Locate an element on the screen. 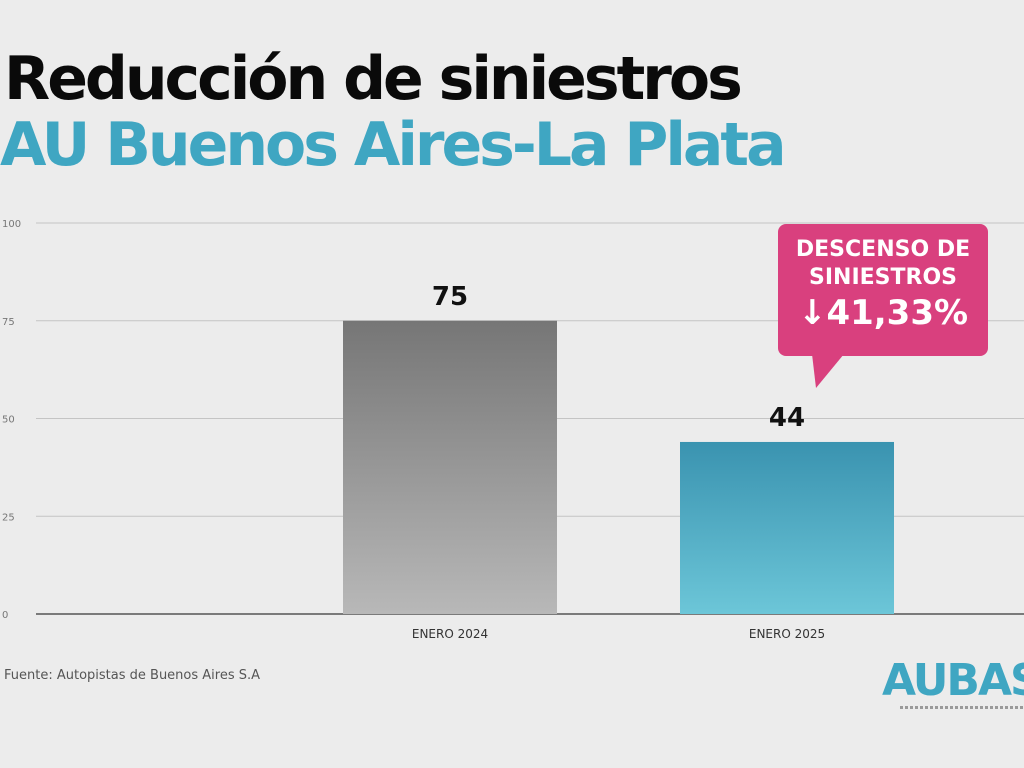 The image size is (1024, 768). data-label: 44 is located at coordinates (787, 418).